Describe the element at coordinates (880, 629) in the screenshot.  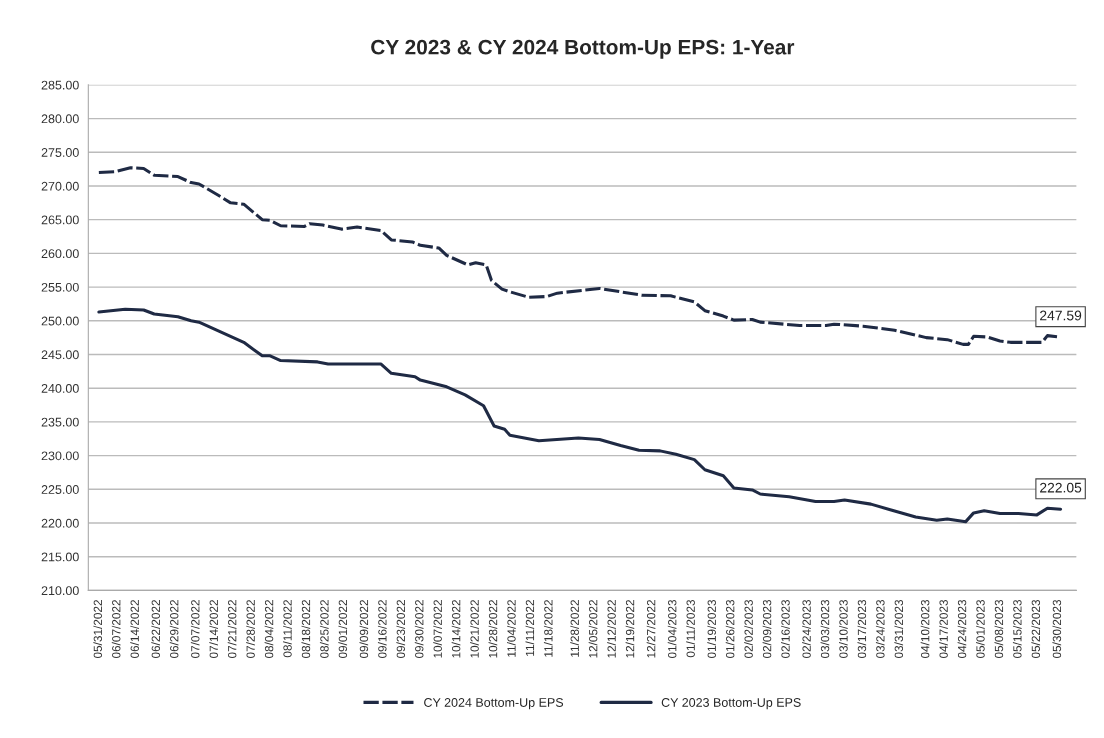
I see `x-tick-label: 03/24/2023` at that location.